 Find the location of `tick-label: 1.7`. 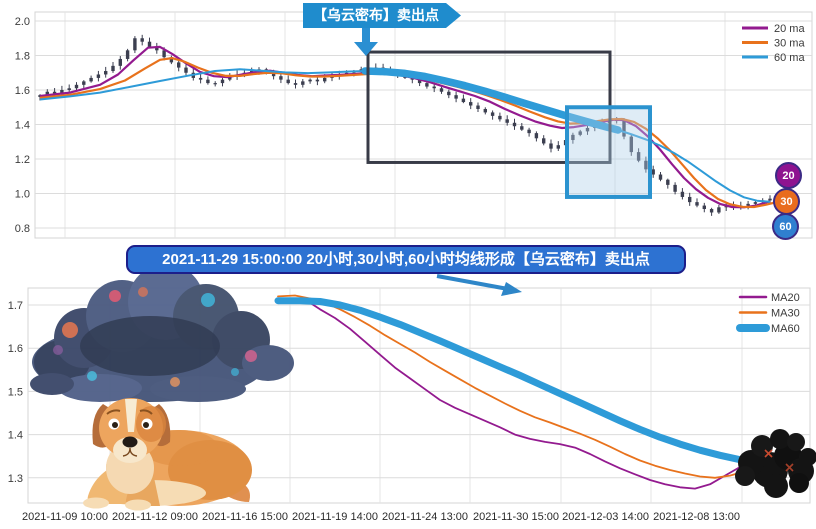

tick-label: 1.7 is located at coordinates (15, 306).